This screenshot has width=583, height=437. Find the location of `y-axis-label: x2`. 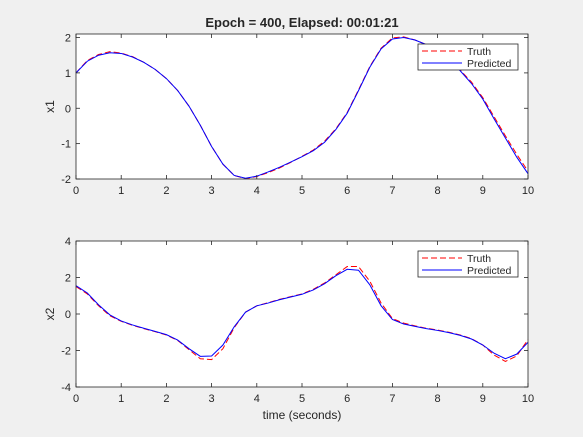

y-axis-label: x2 is located at coordinates (50, 313).